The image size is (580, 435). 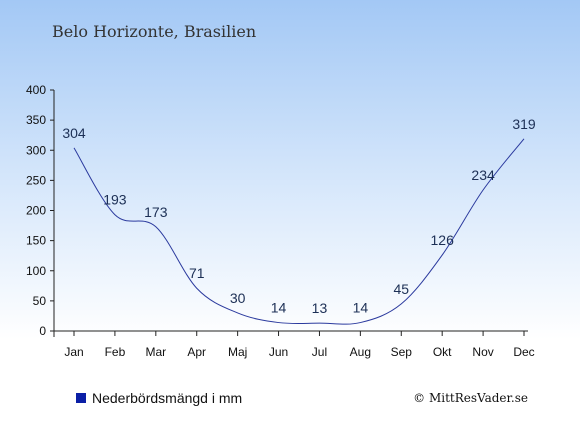 I want to click on x-tick-label: Jul, so click(x=319, y=352).